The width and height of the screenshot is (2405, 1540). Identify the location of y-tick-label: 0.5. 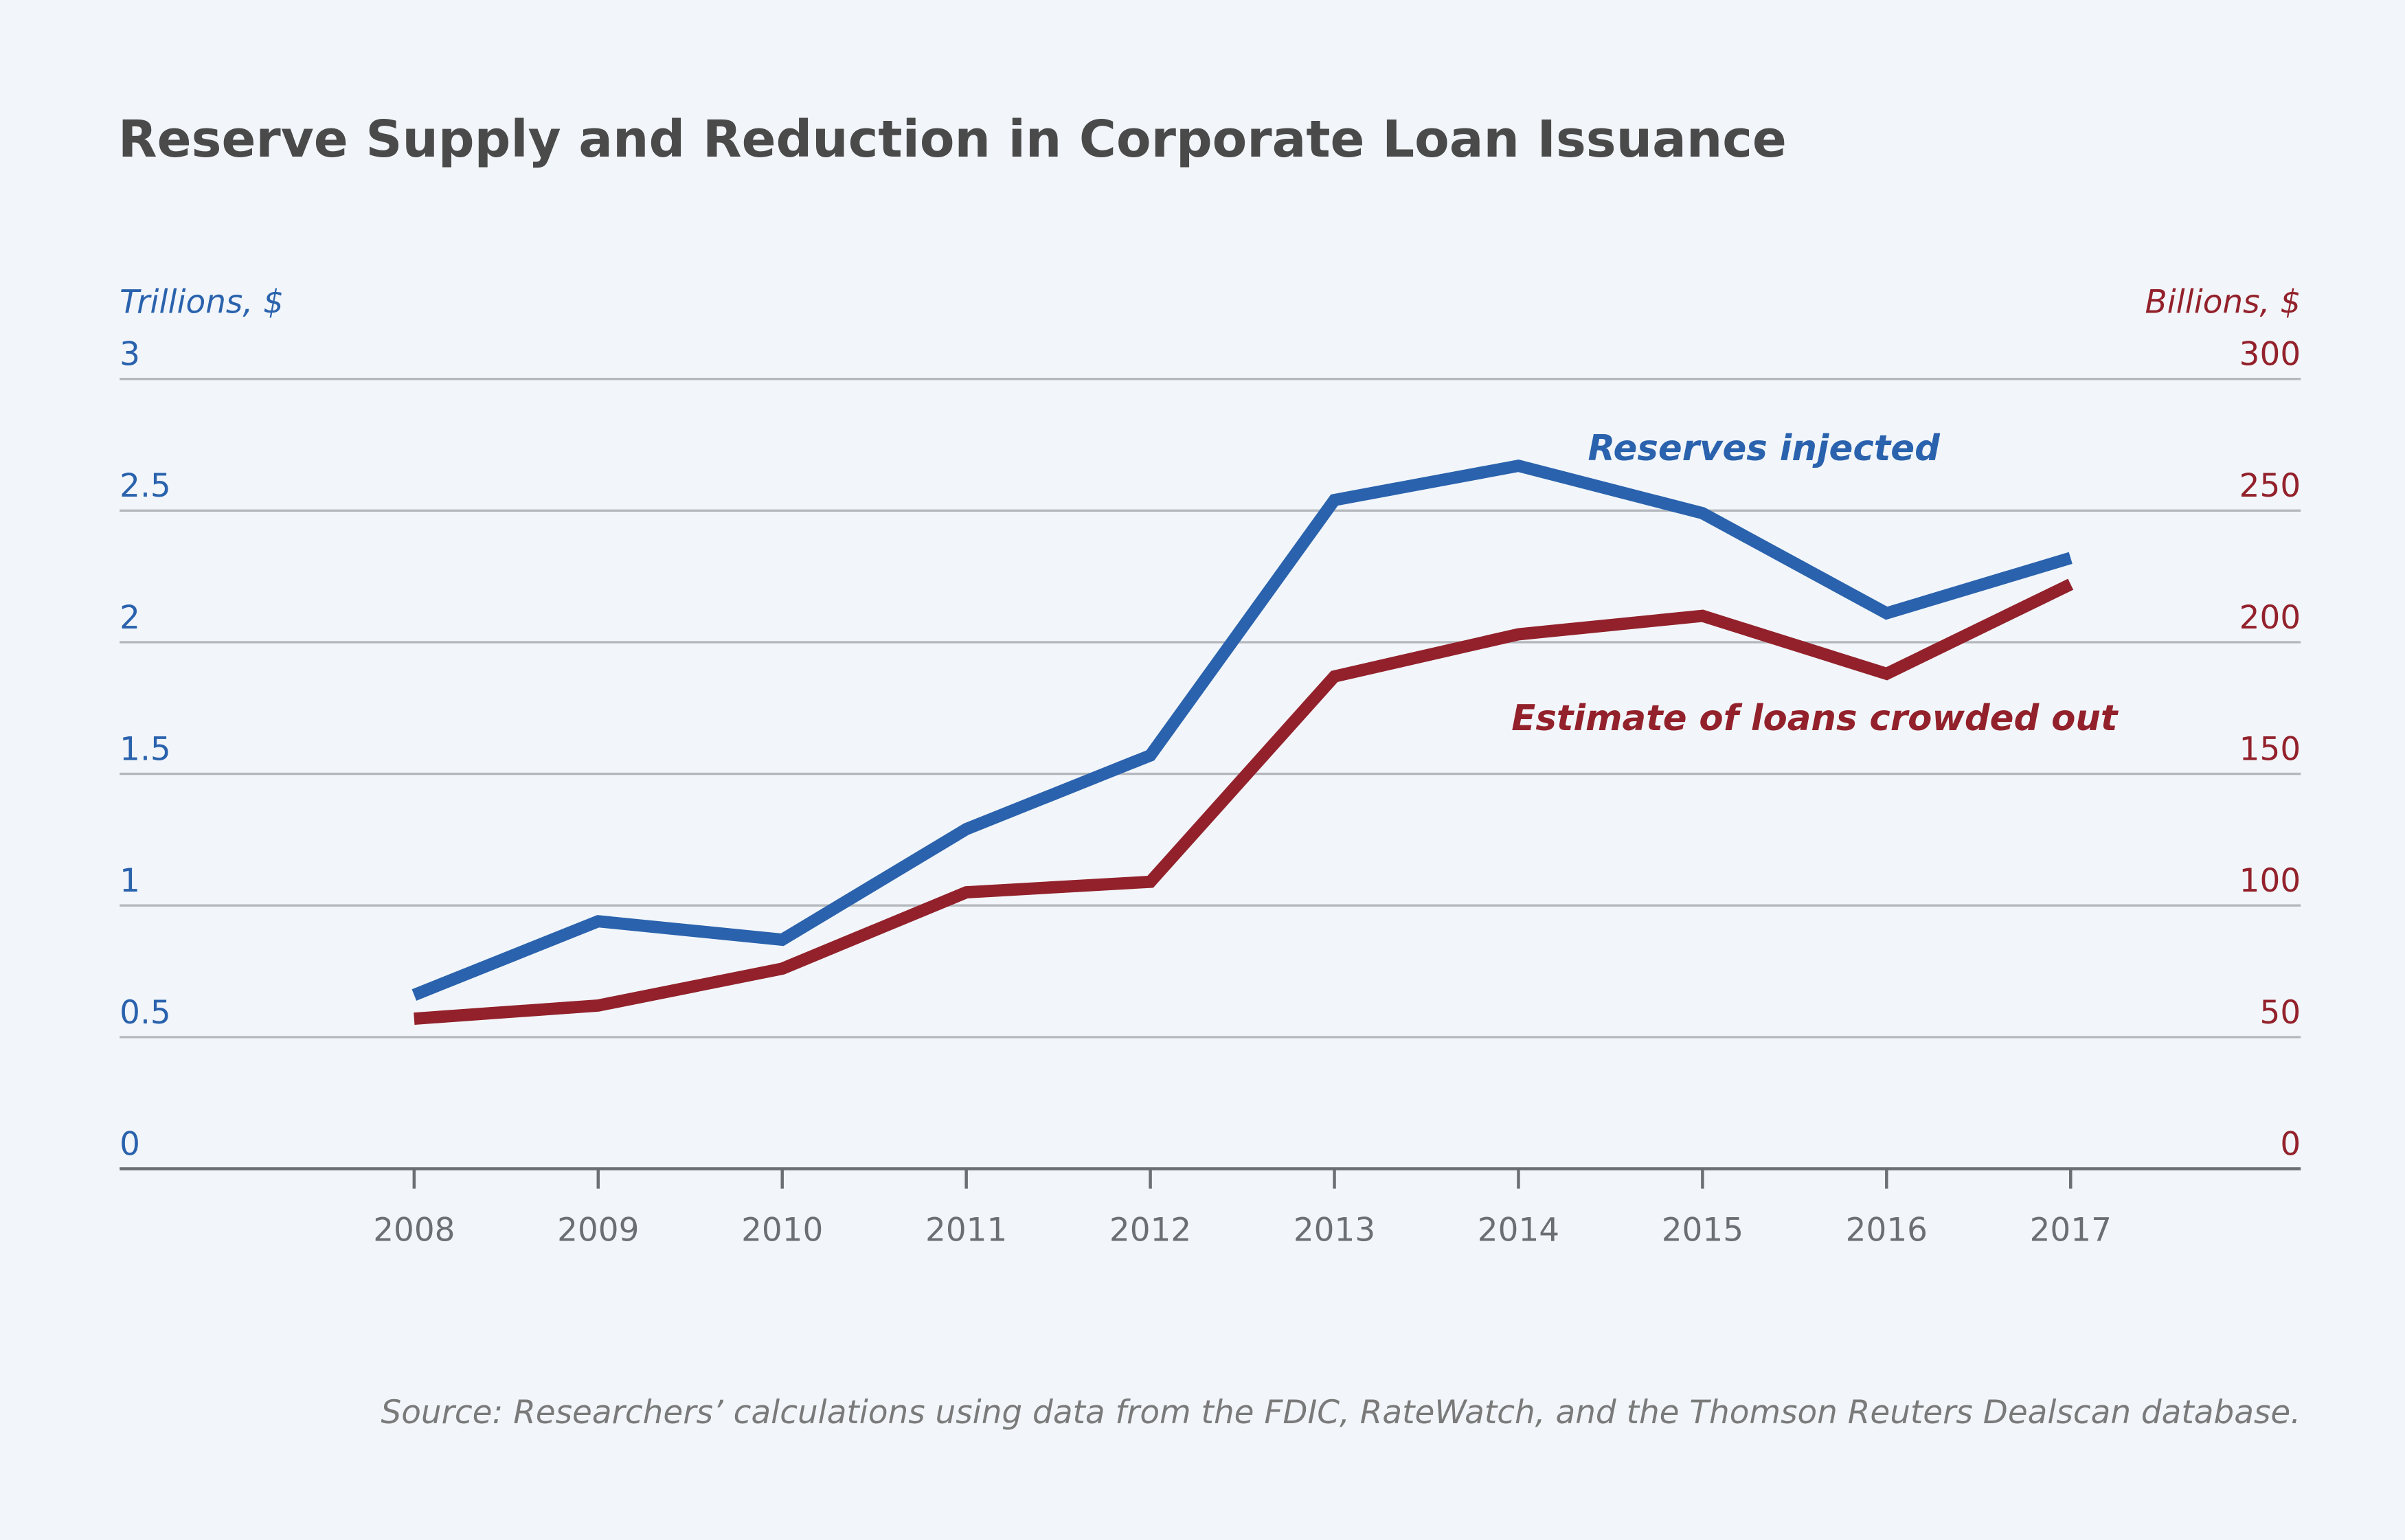
(145, 1013).